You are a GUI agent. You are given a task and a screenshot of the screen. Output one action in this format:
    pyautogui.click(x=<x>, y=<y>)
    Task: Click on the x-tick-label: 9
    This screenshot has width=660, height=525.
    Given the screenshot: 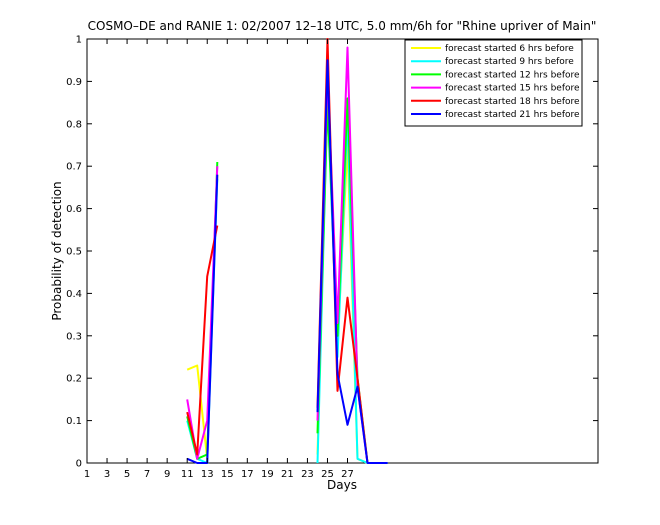 What is the action you would take?
    pyautogui.click(x=167, y=474)
    